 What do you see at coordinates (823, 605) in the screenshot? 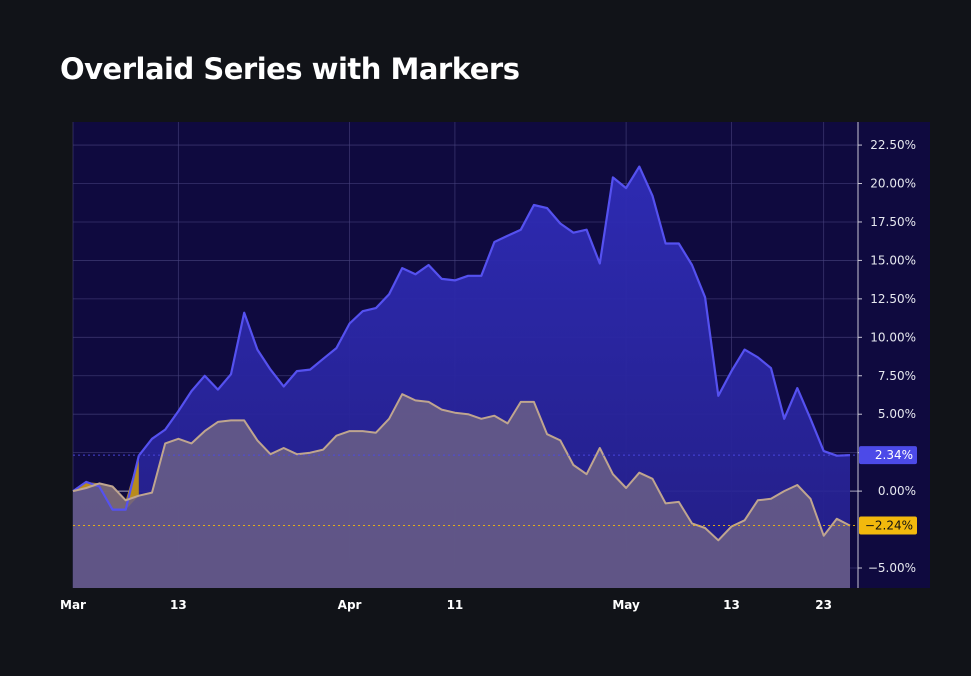
I see `x-tick-label: 23` at bounding box center [823, 605].